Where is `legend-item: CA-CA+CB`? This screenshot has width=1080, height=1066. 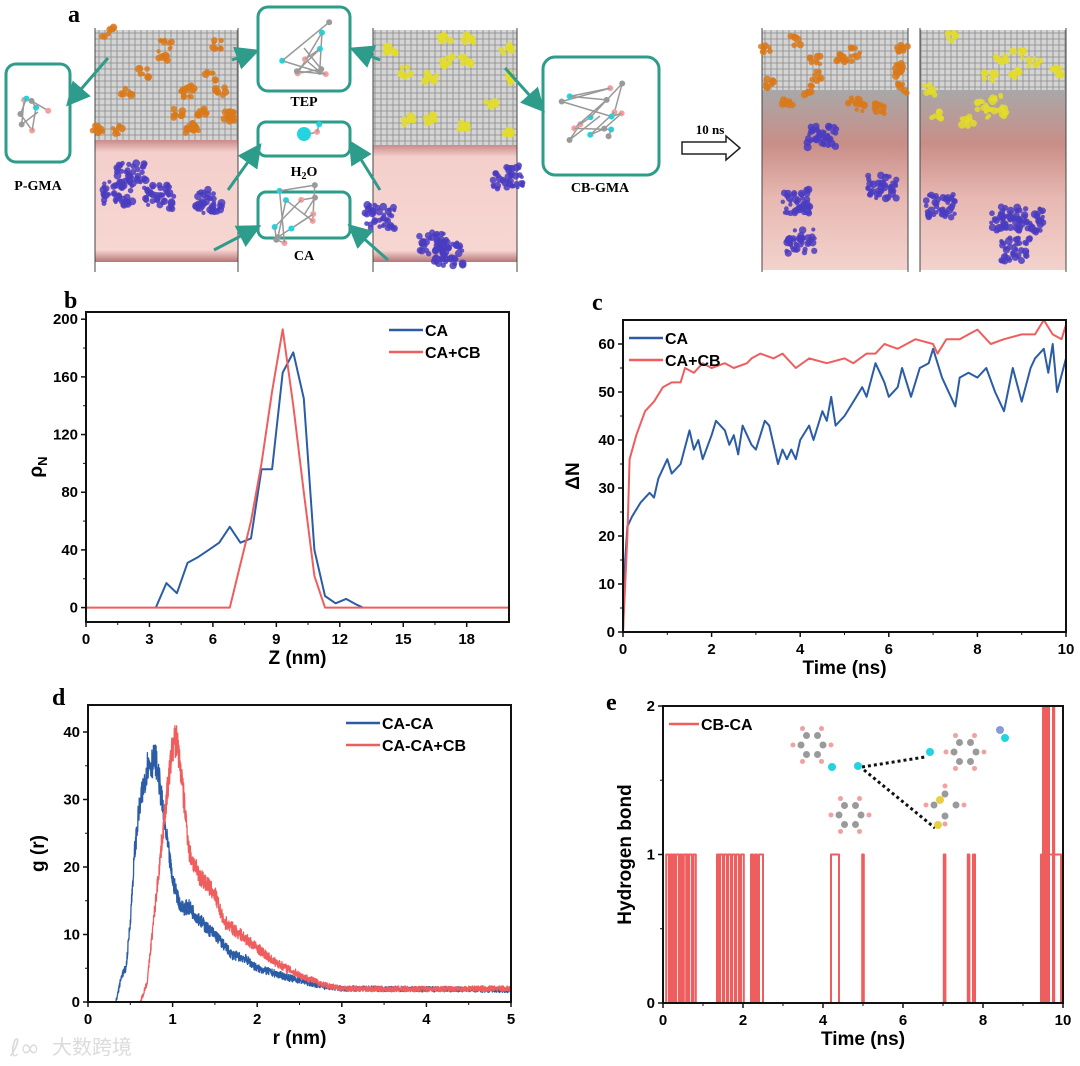 legend-item: CA-CA+CB is located at coordinates (406, 746).